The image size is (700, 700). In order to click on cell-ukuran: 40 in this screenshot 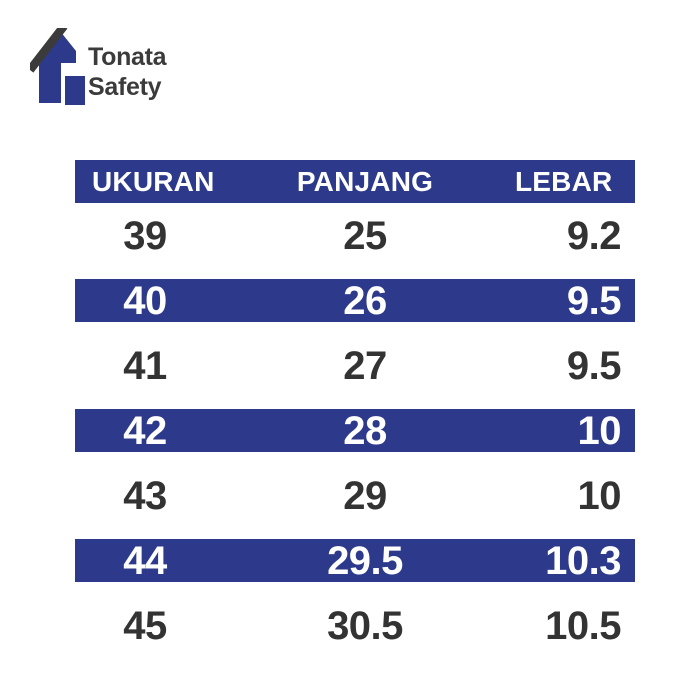, I will do `click(145, 301)`.